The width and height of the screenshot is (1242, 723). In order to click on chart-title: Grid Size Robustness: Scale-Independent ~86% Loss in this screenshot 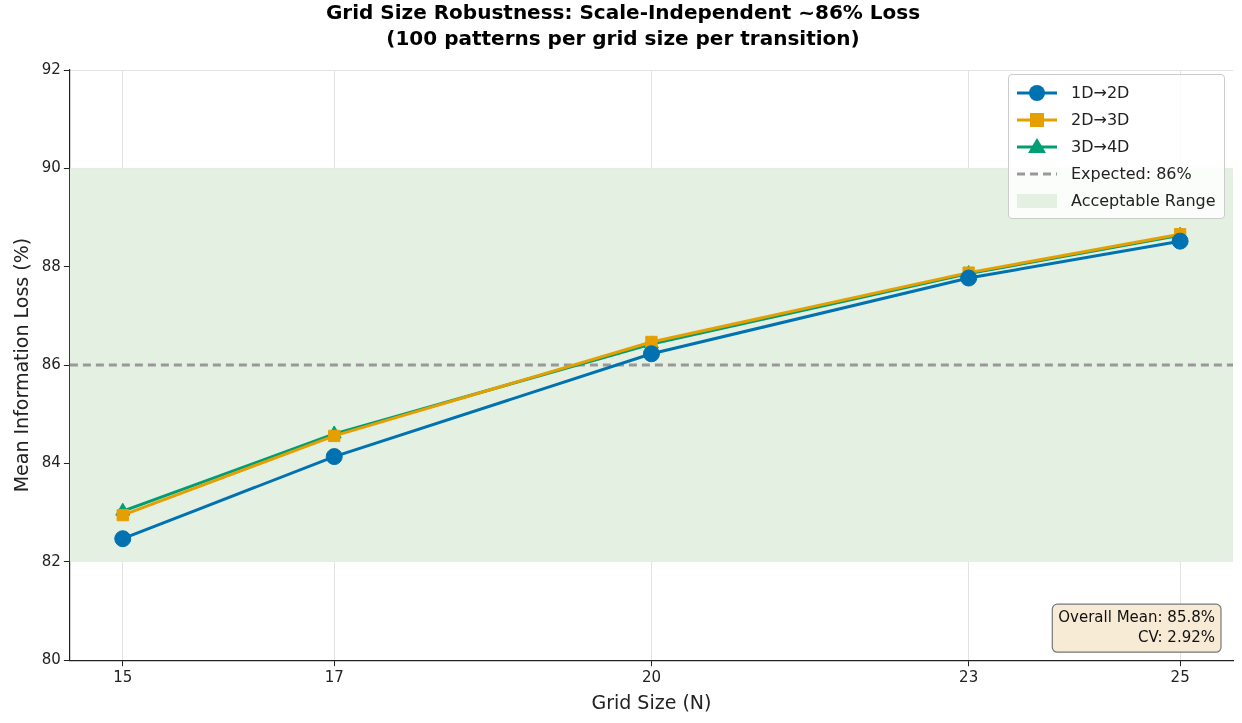, I will do `click(623, 12)`.